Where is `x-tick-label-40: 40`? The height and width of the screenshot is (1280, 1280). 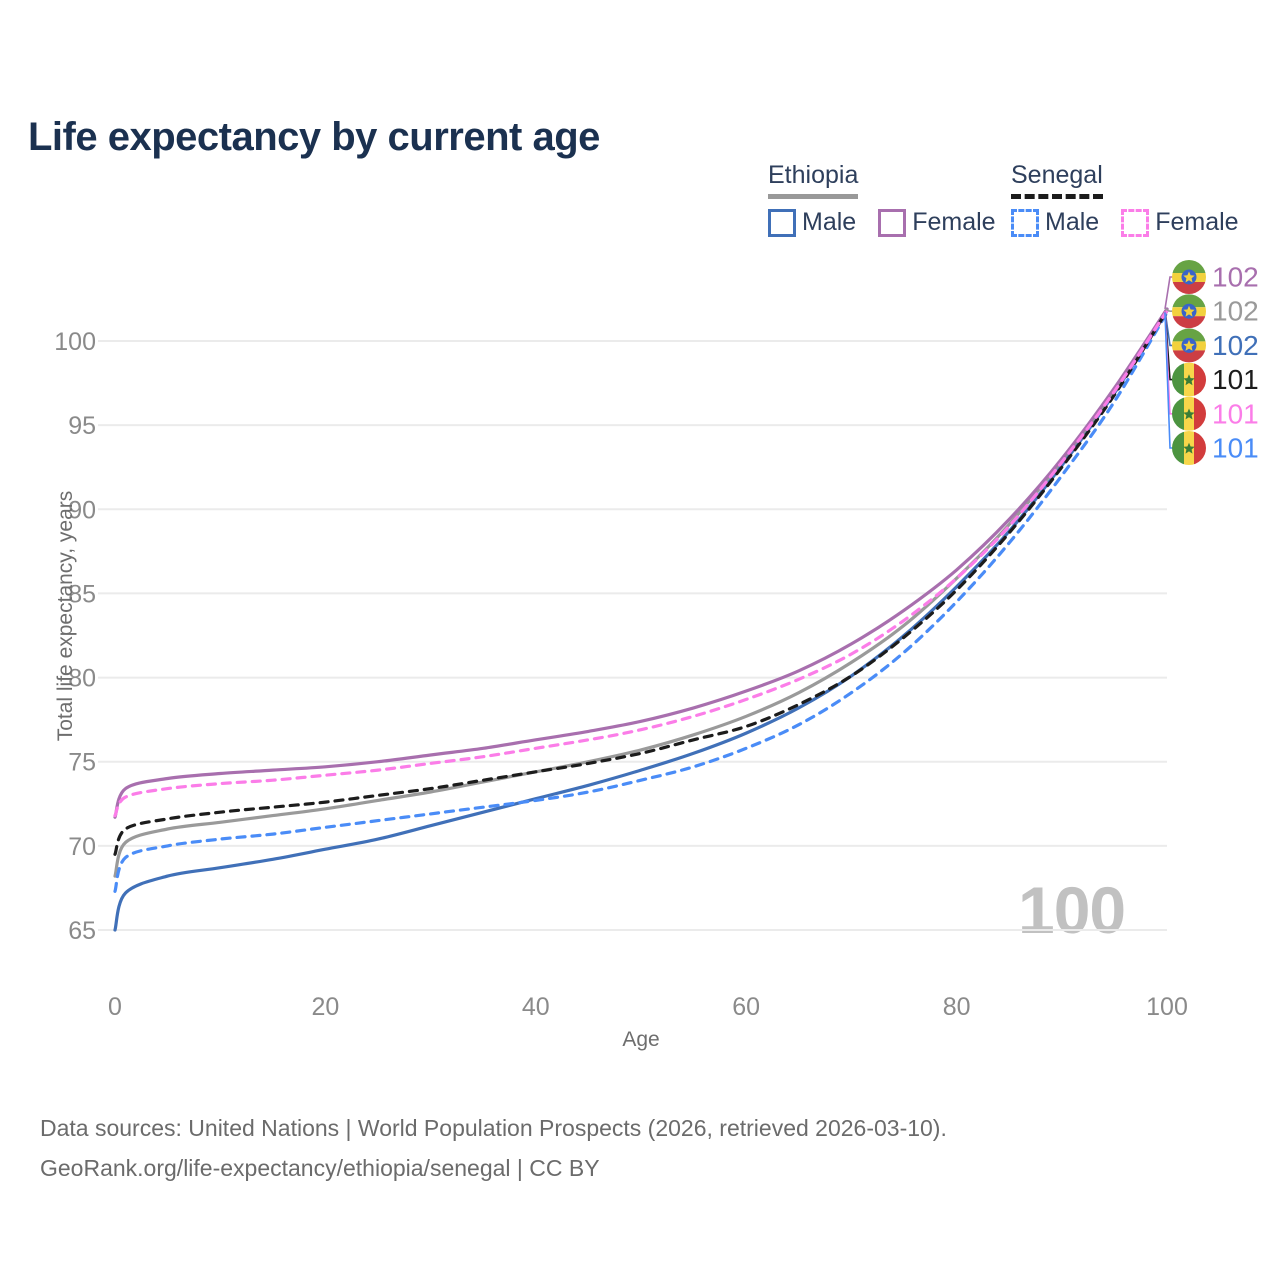
x-tick-label-40: 40 is located at coordinates (536, 1007).